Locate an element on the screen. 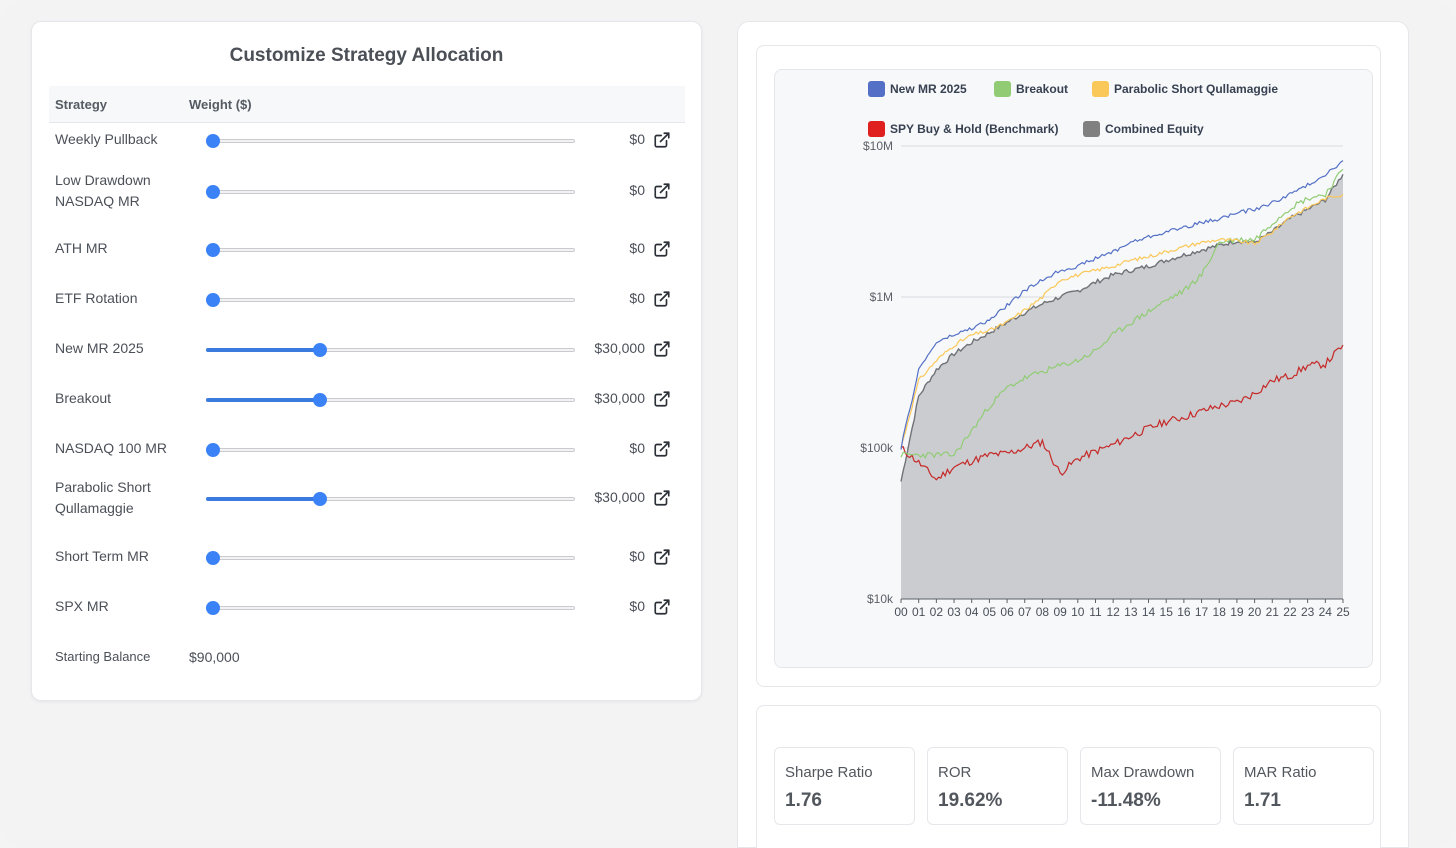  x-tick-label: 20 is located at coordinates (1255, 612).